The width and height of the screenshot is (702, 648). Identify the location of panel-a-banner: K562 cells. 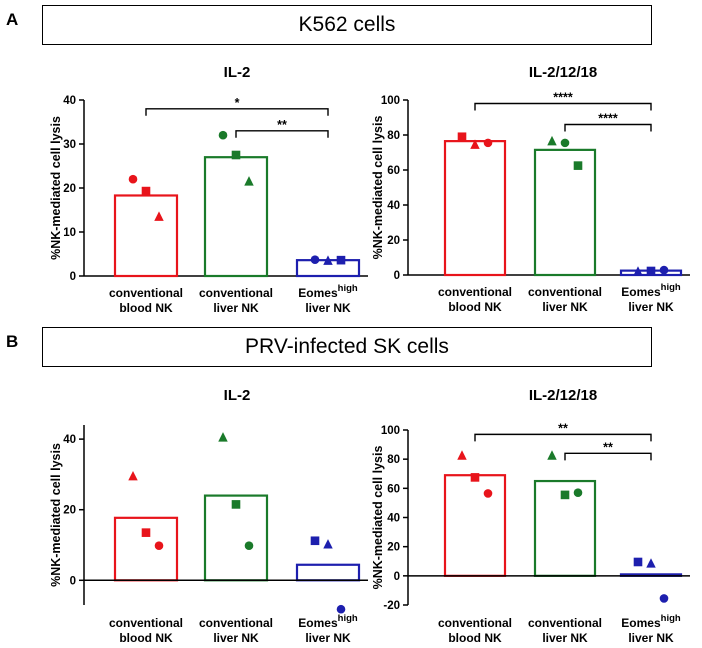
(347, 25).